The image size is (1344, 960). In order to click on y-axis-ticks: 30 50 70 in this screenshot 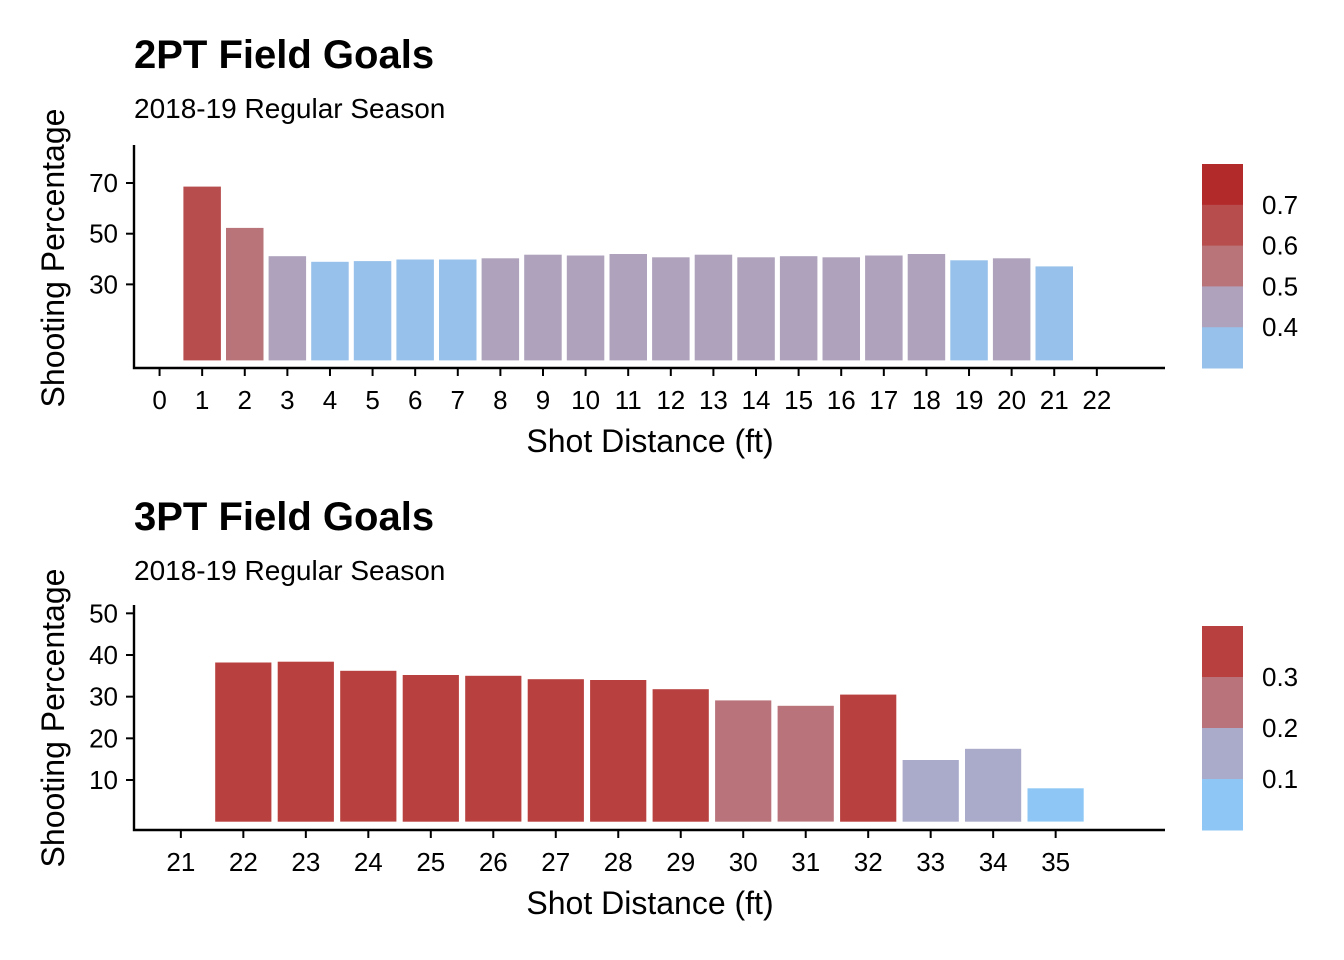, I will do `click(111, 233)`.